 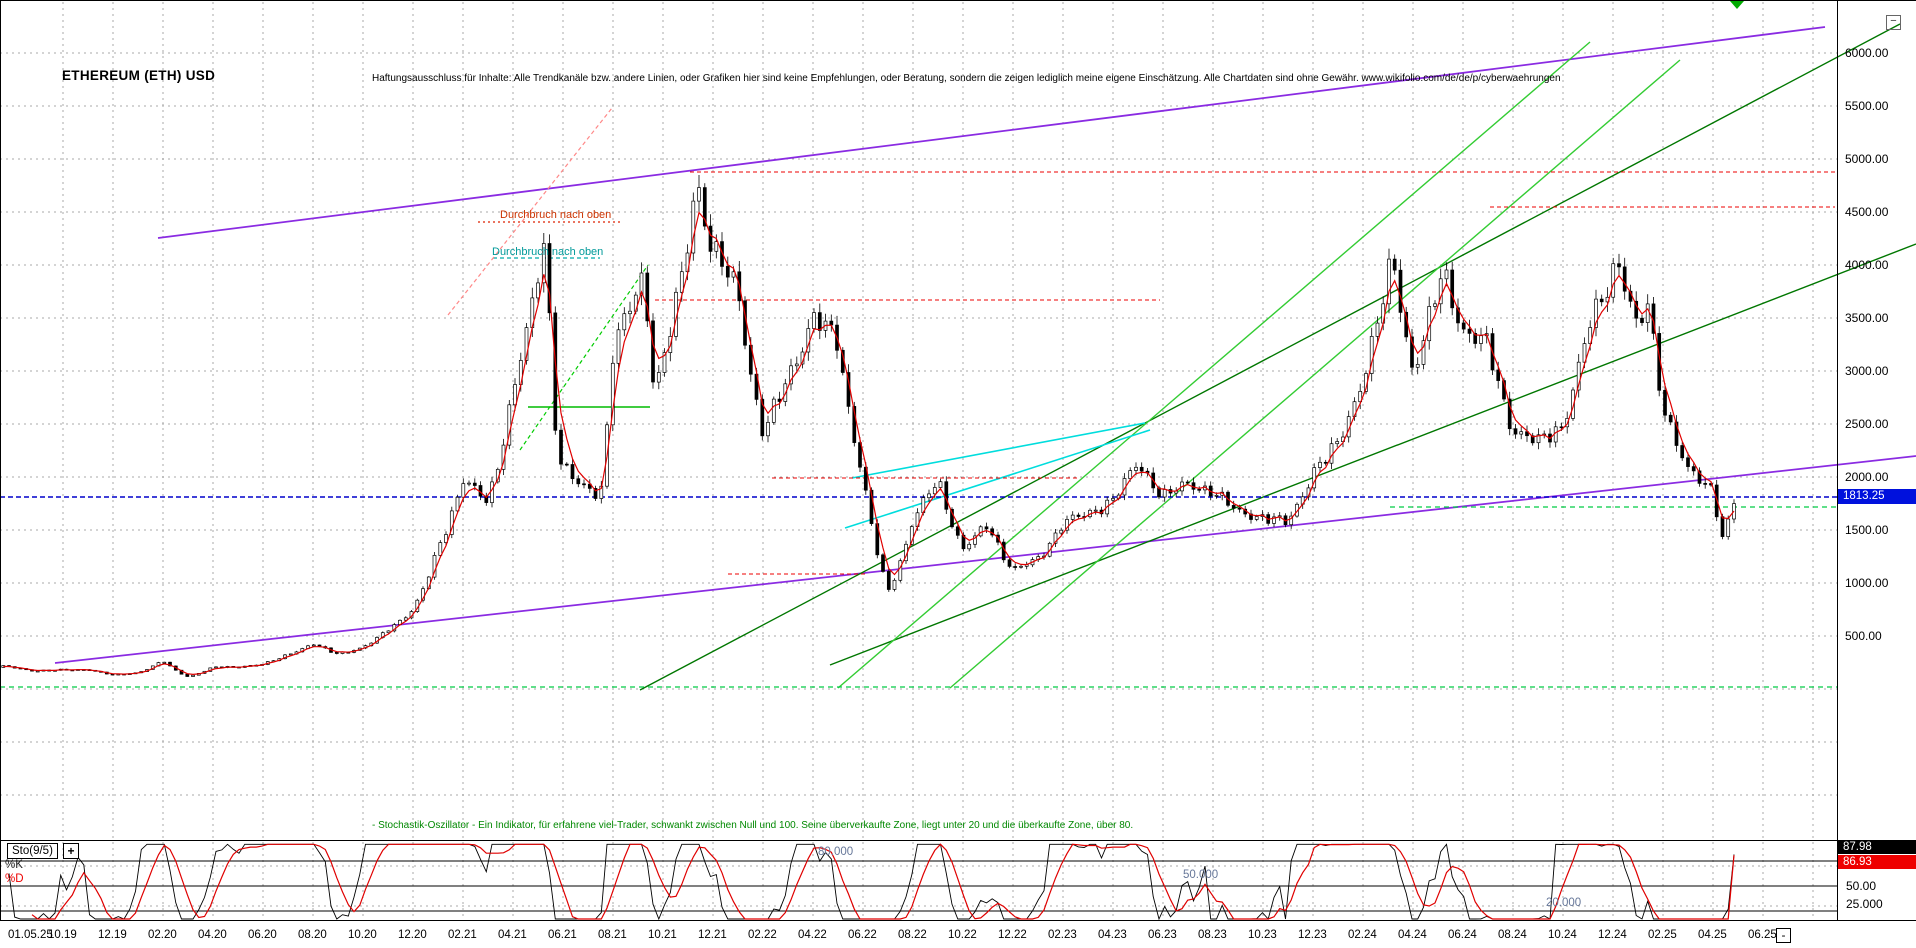 I want to click on date-tick-label: 02.23, so click(x=1062, y=935).